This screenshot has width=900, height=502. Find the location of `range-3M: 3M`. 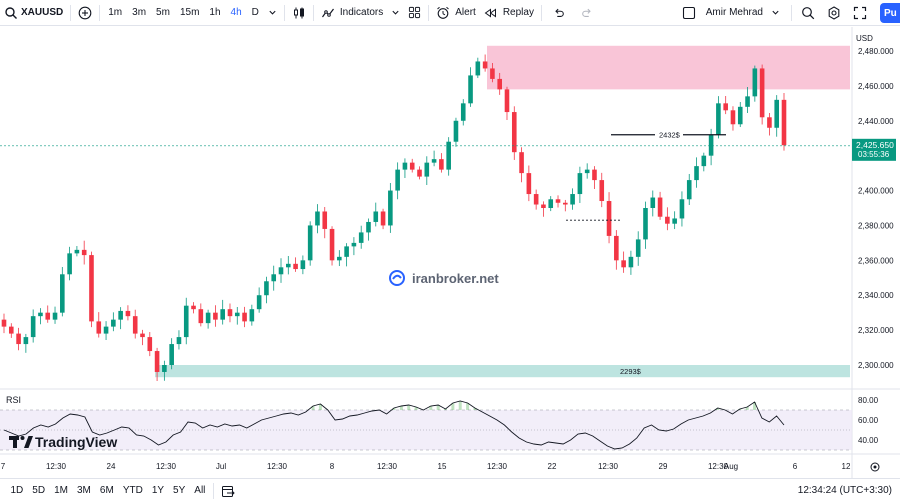

range-3M: 3M is located at coordinates (84, 490).